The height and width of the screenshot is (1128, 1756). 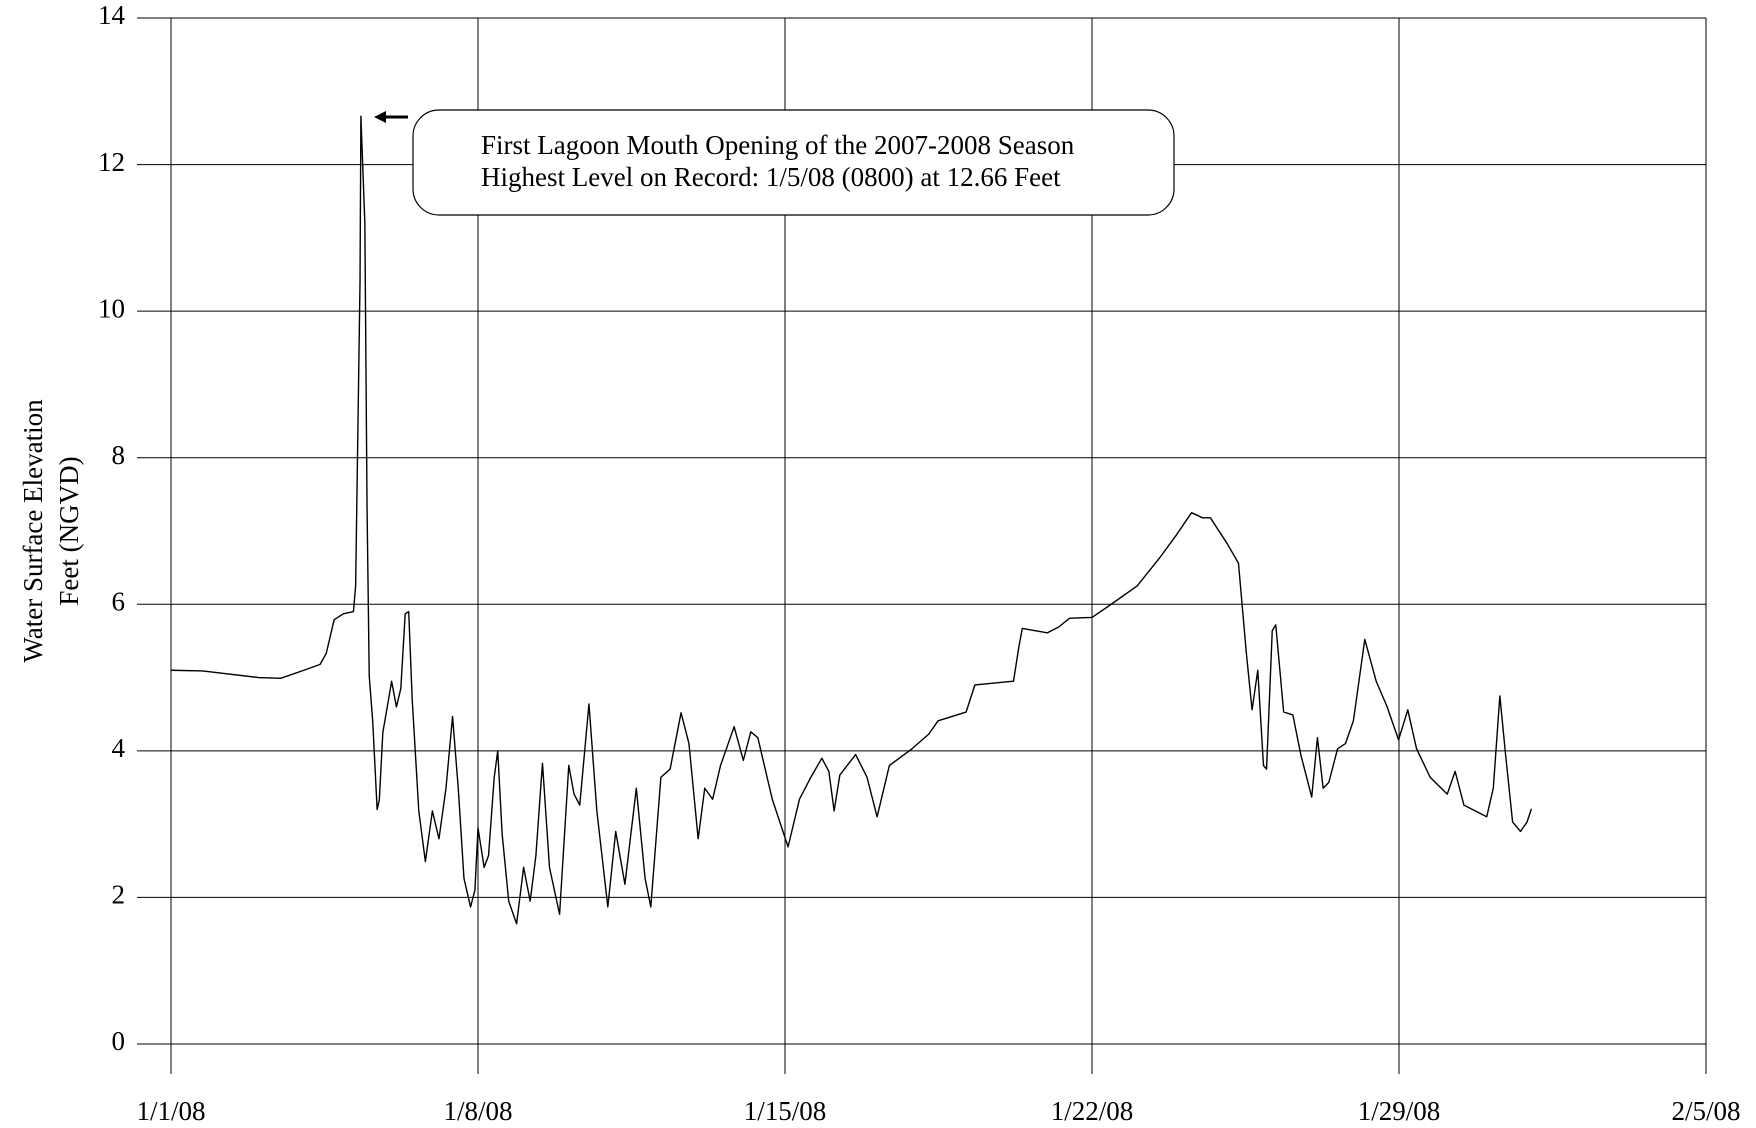 What do you see at coordinates (111, 308) in the screenshot?
I see `y-tick-label: 10` at bounding box center [111, 308].